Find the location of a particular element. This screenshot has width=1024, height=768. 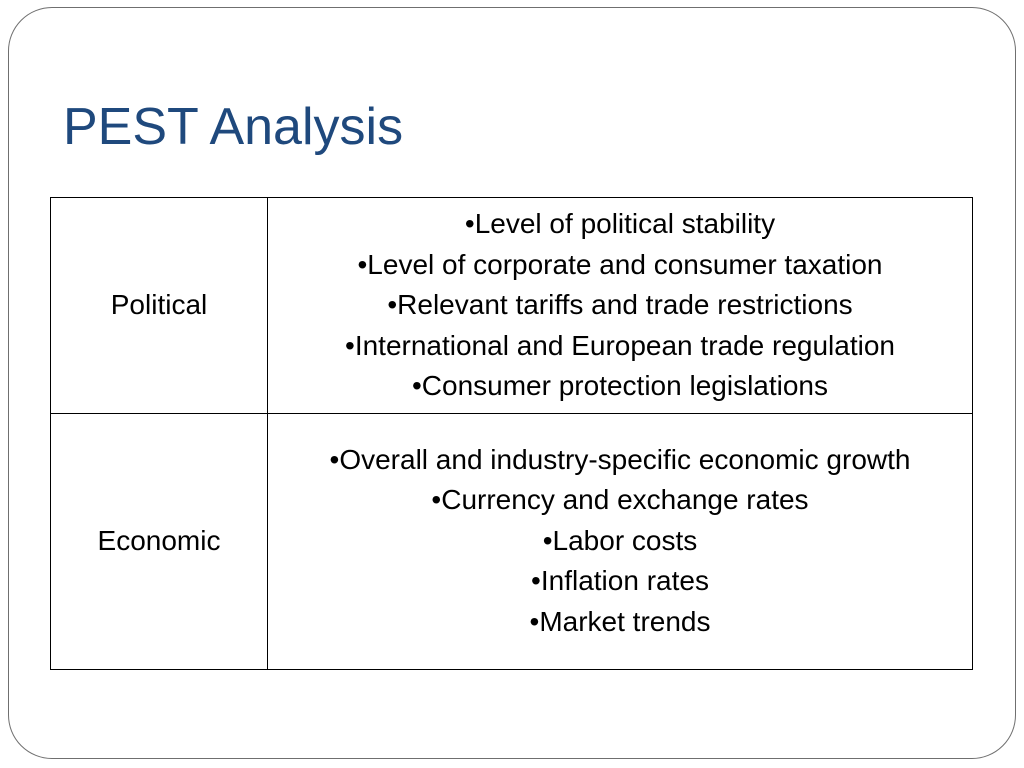

list-item: Level of corporate and consumer taxation is located at coordinates (620, 265).